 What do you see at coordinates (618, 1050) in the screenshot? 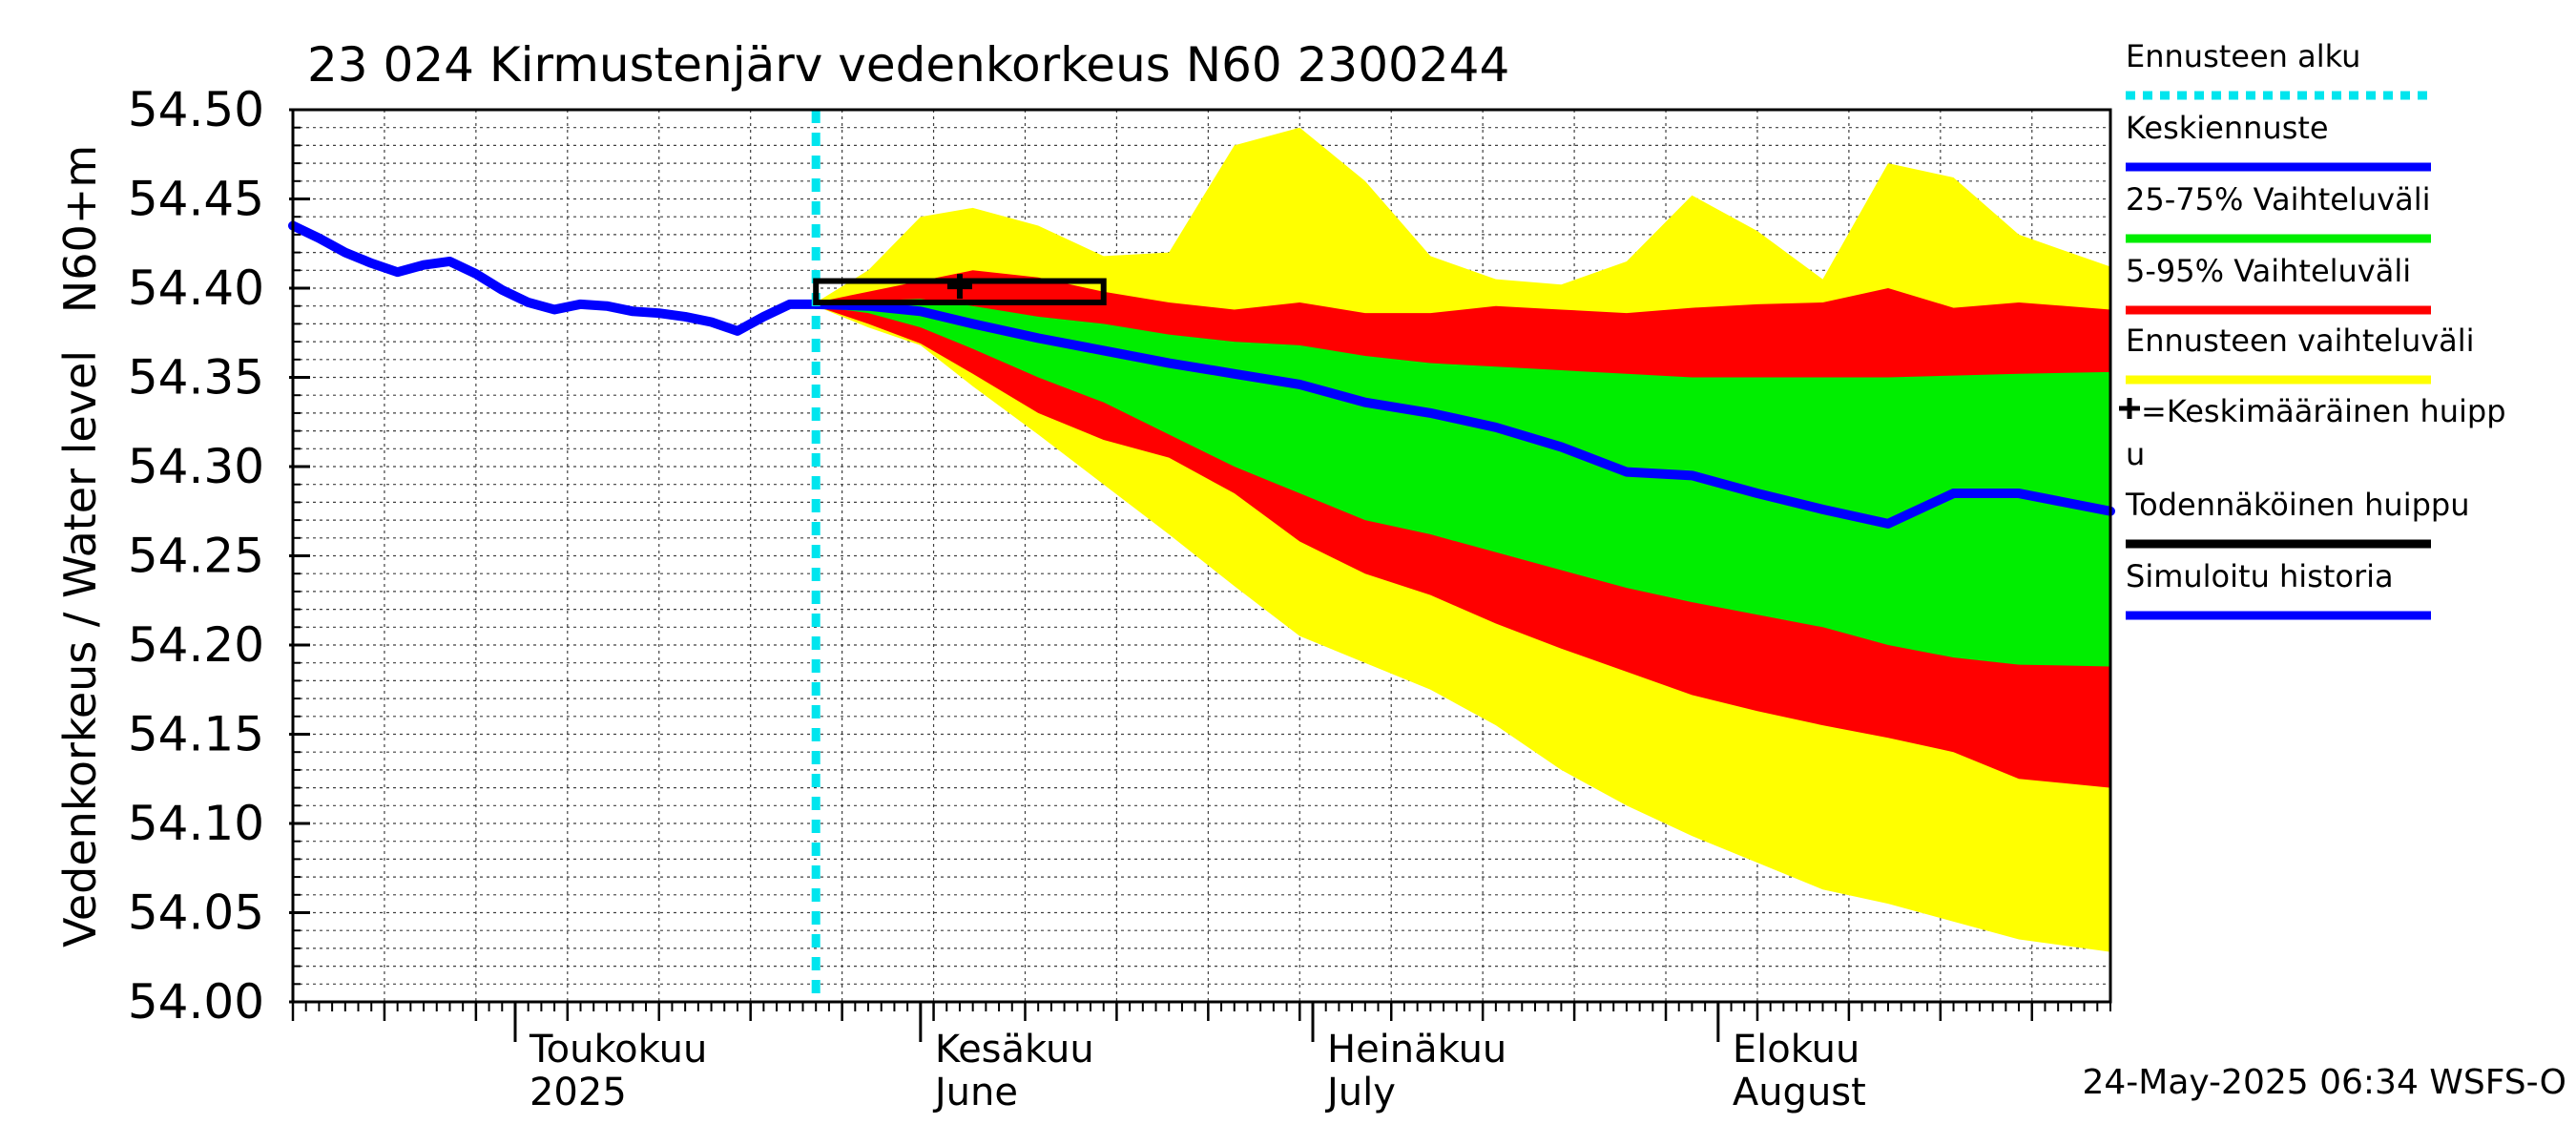
I see `x-month-label-fi: Toukokuu` at bounding box center [618, 1050].